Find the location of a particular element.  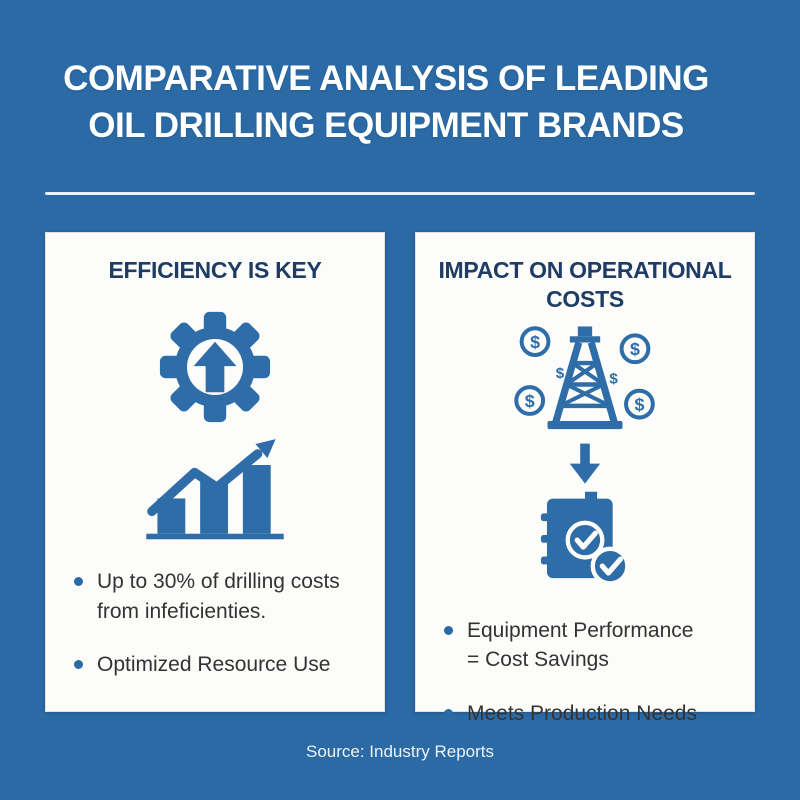

bar-chart-growth-icon is located at coordinates (215, 490).